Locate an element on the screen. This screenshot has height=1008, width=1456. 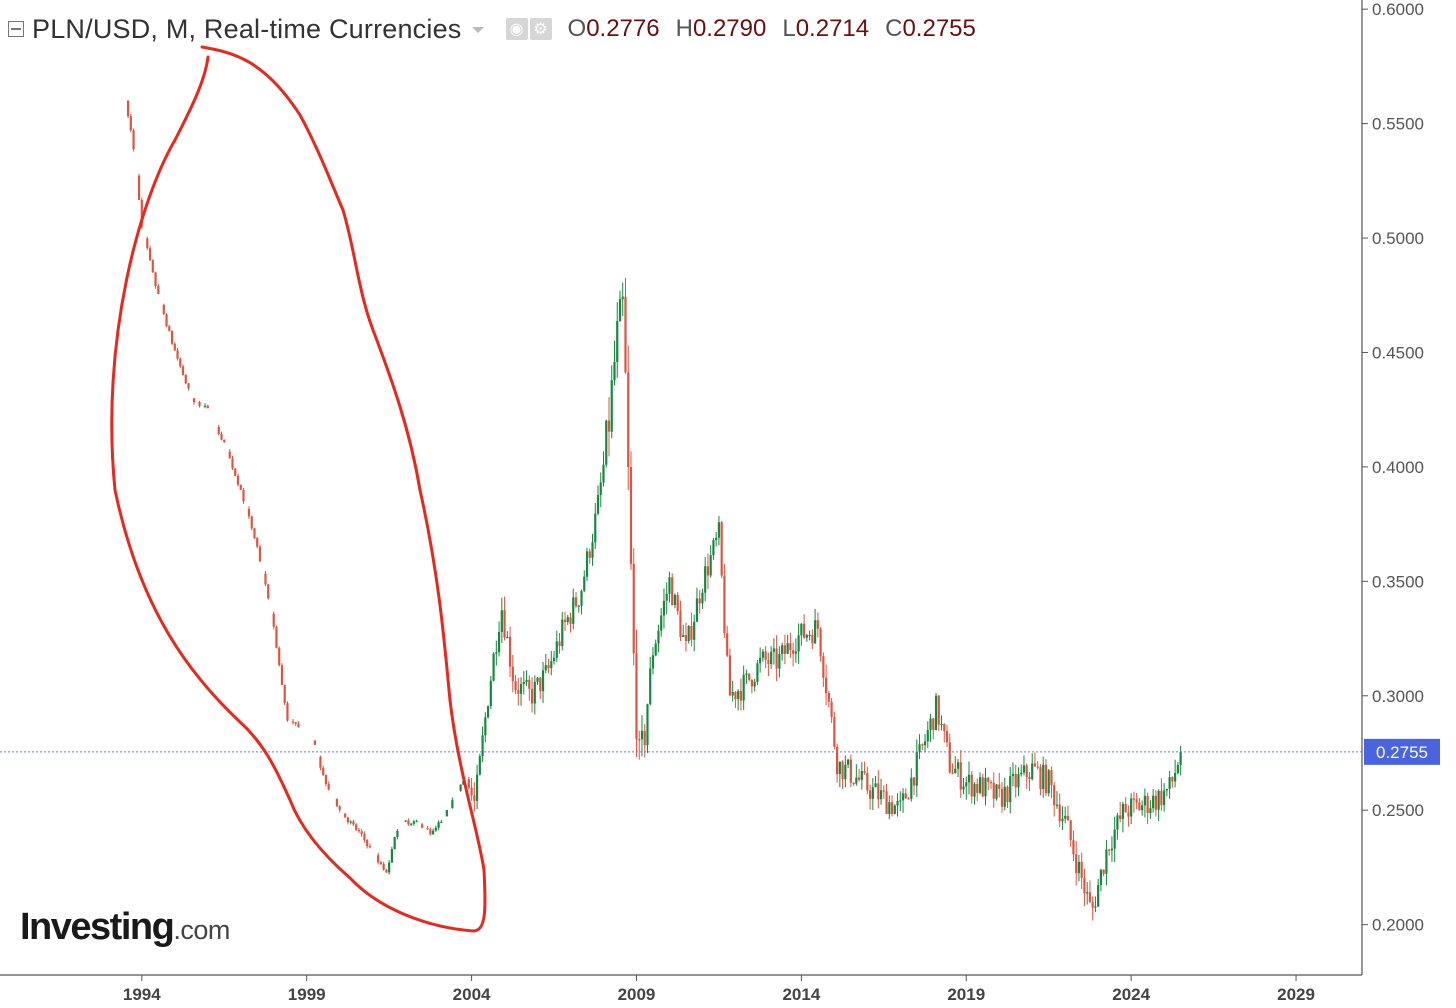
y-tick-label: 0.5000 is located at coordinates (1398, 238).